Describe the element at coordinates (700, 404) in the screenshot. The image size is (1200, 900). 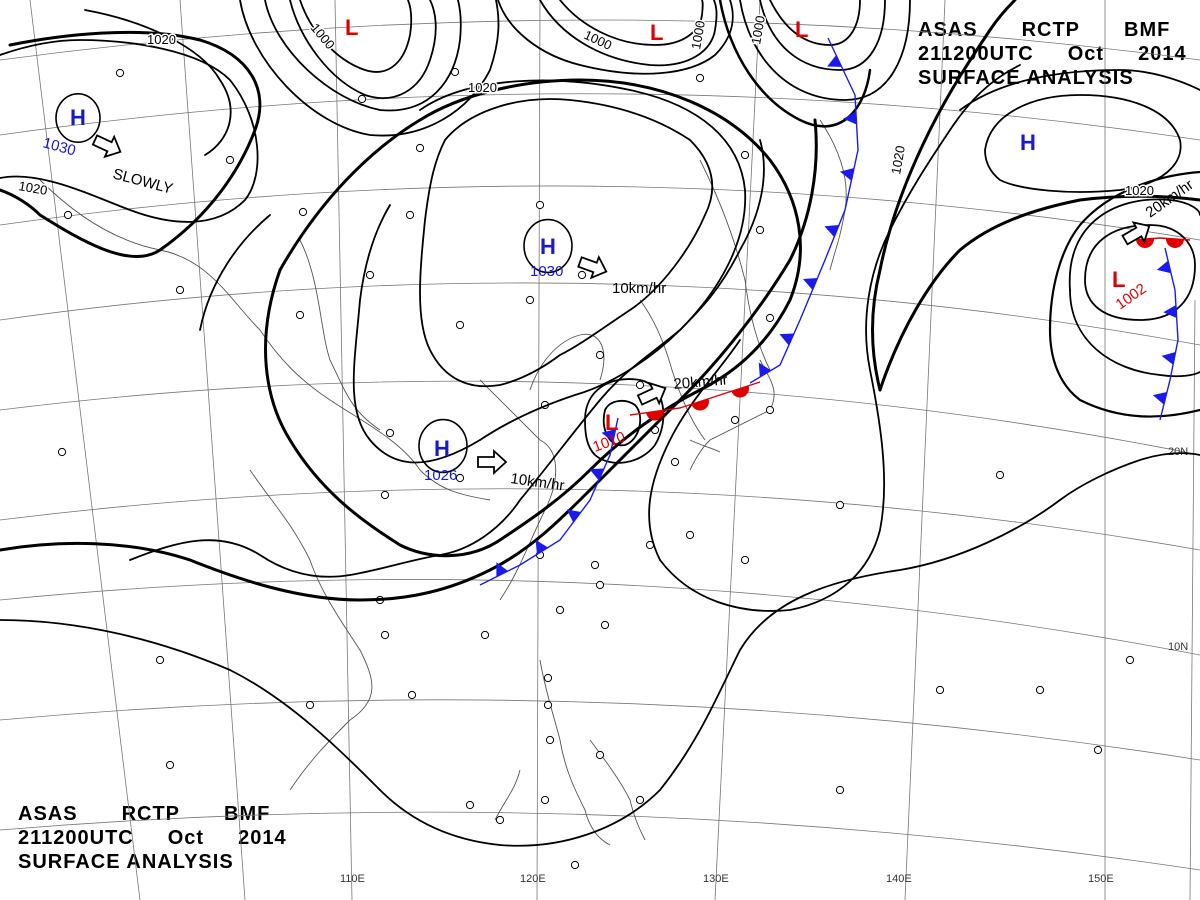
I see `warm-front-ecs-semicircle` at that location.